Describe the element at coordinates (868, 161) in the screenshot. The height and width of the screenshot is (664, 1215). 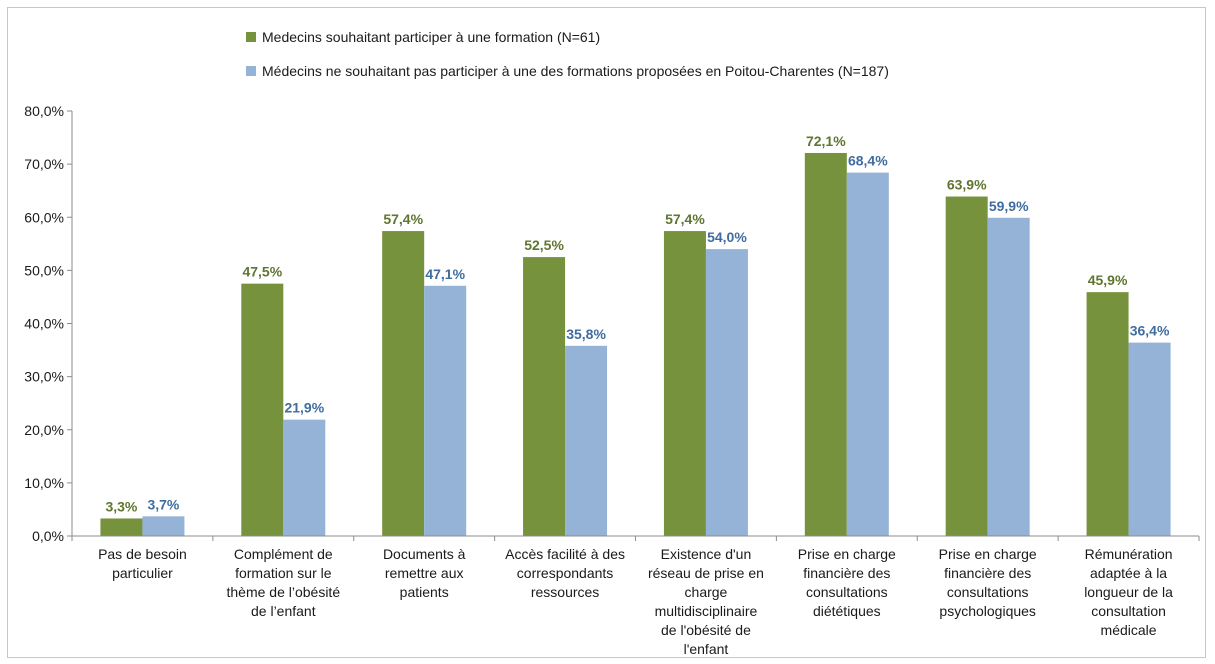
I see `data-label-series-2: 68,4%` at that location.